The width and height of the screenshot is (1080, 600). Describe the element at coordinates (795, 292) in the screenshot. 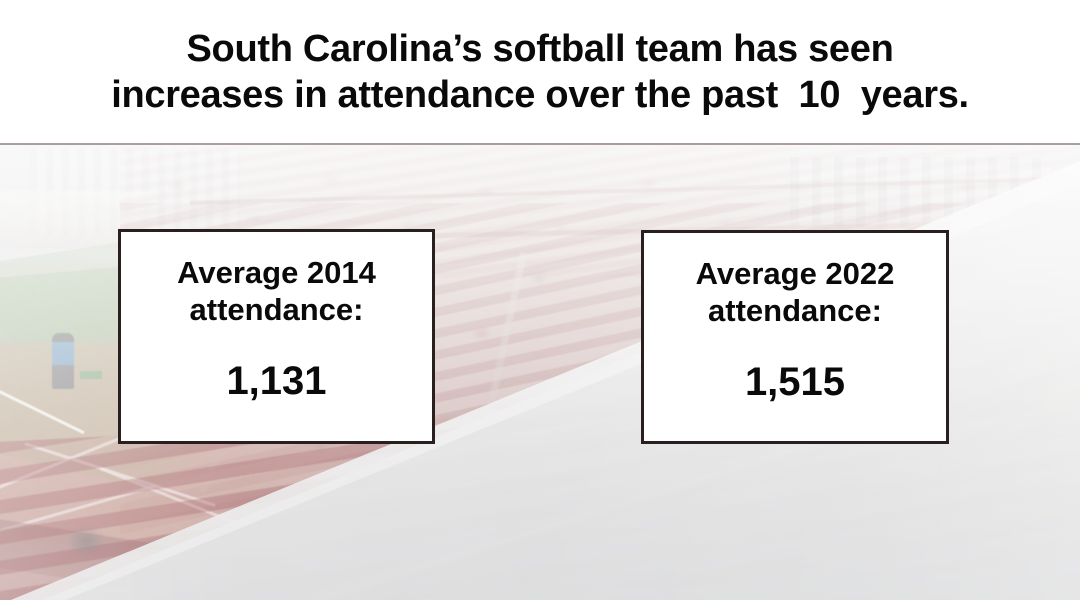

I see `callout-2022-label: Average 2022 attendance:` at that location.